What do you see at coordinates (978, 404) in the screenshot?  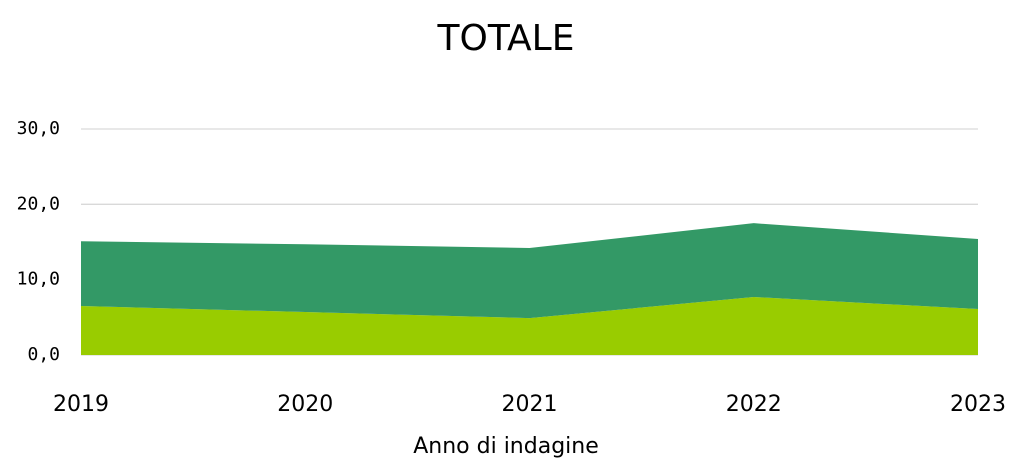 I see `x-tick-label: 2023` at bounding box center [978, 404].